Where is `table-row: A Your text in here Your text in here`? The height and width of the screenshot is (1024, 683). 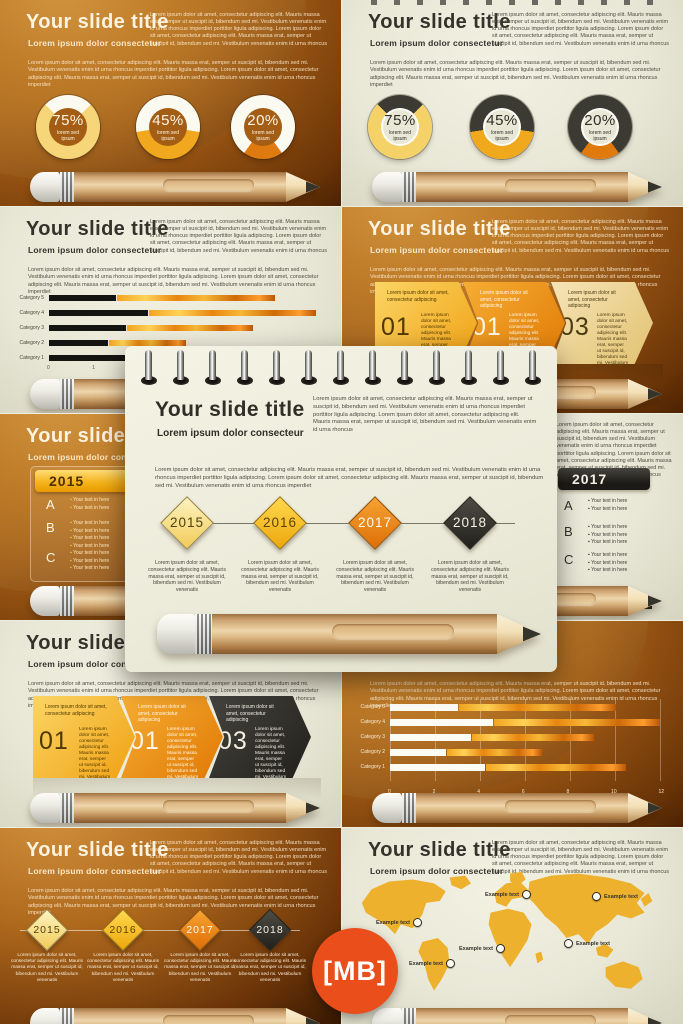
table-row: A Your text in here Your text in here is located at coordinates (595, 505).